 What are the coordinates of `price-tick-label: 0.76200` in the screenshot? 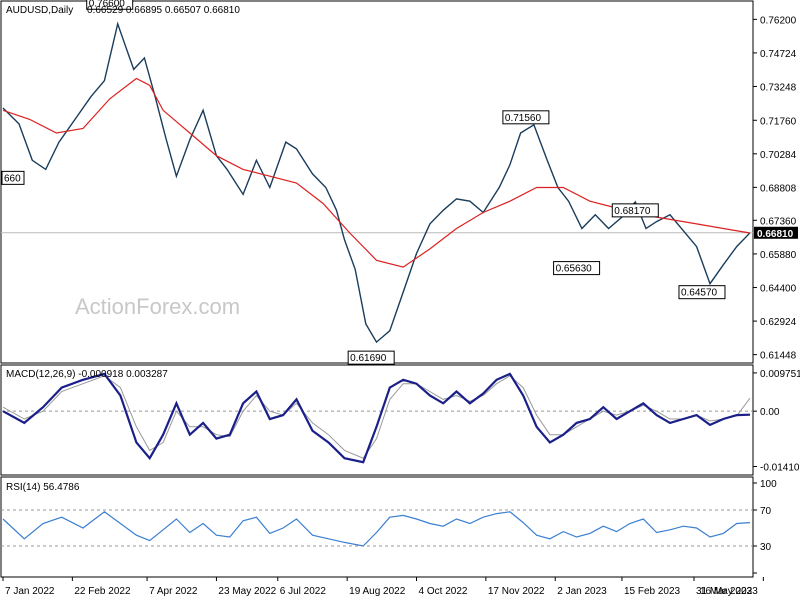 It's located at (778, 20).